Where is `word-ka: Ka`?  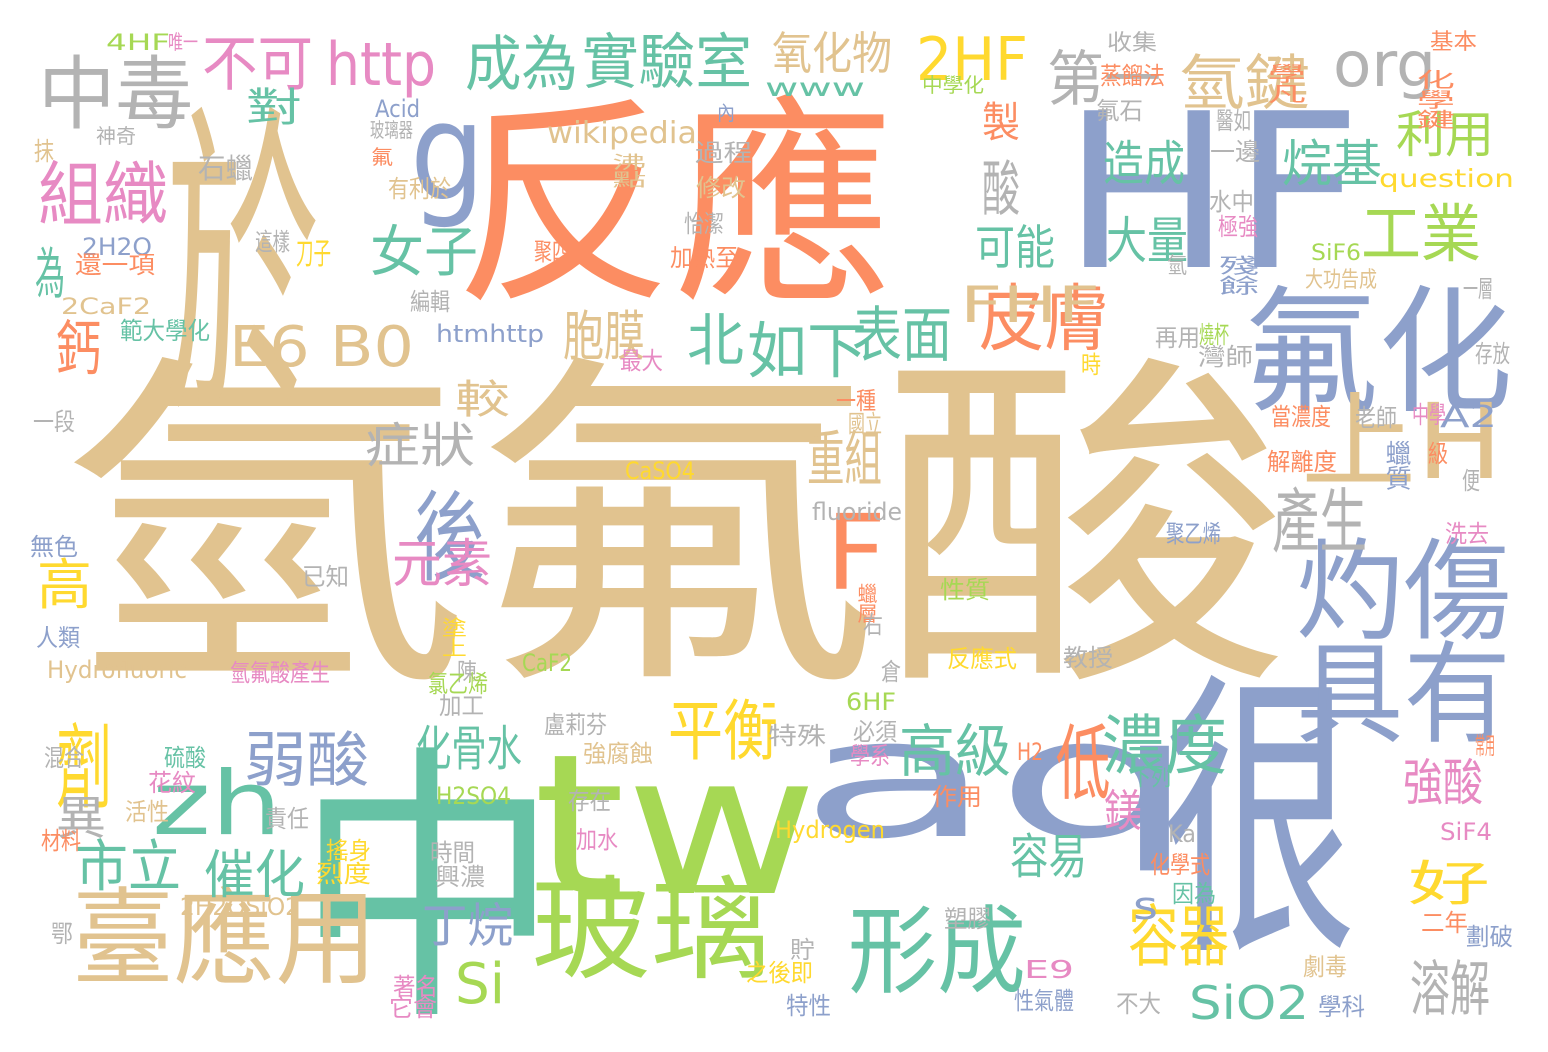 word-ka: Ka is located at coordinates (1182, 834).